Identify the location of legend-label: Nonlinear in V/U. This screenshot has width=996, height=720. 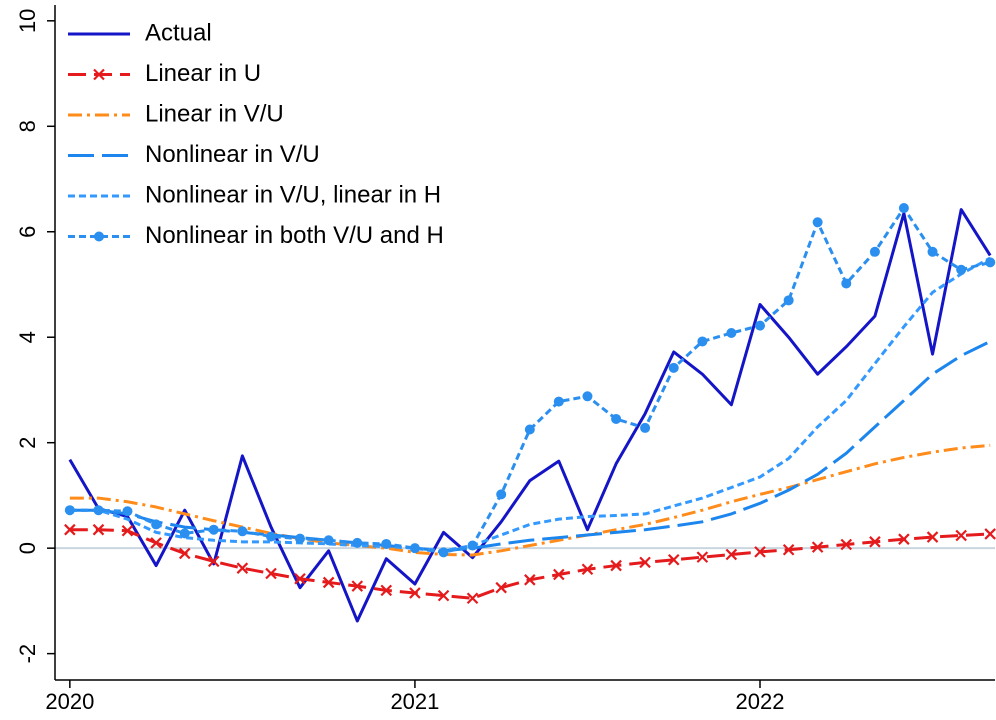
(232, 154).